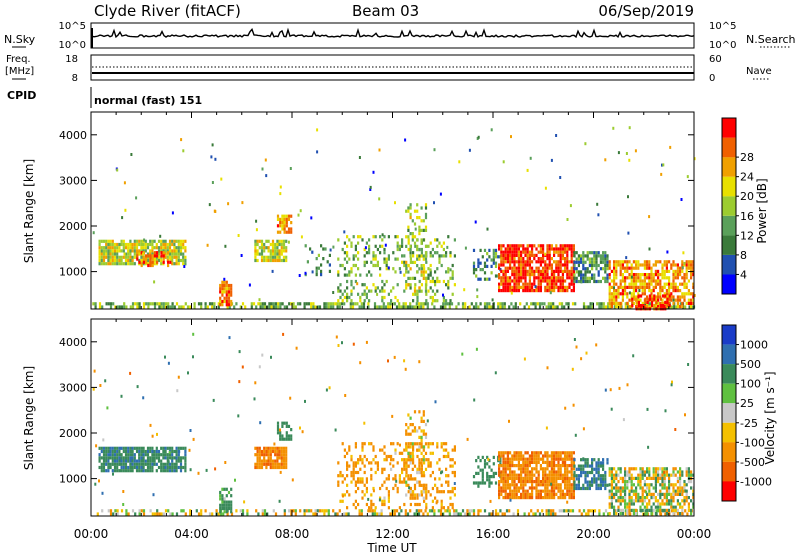  What do you see at coordinates (72, 45) in the screenshot?
I see `noise-tick-left-bottom: 10^0` at bounding box center [72, 45].